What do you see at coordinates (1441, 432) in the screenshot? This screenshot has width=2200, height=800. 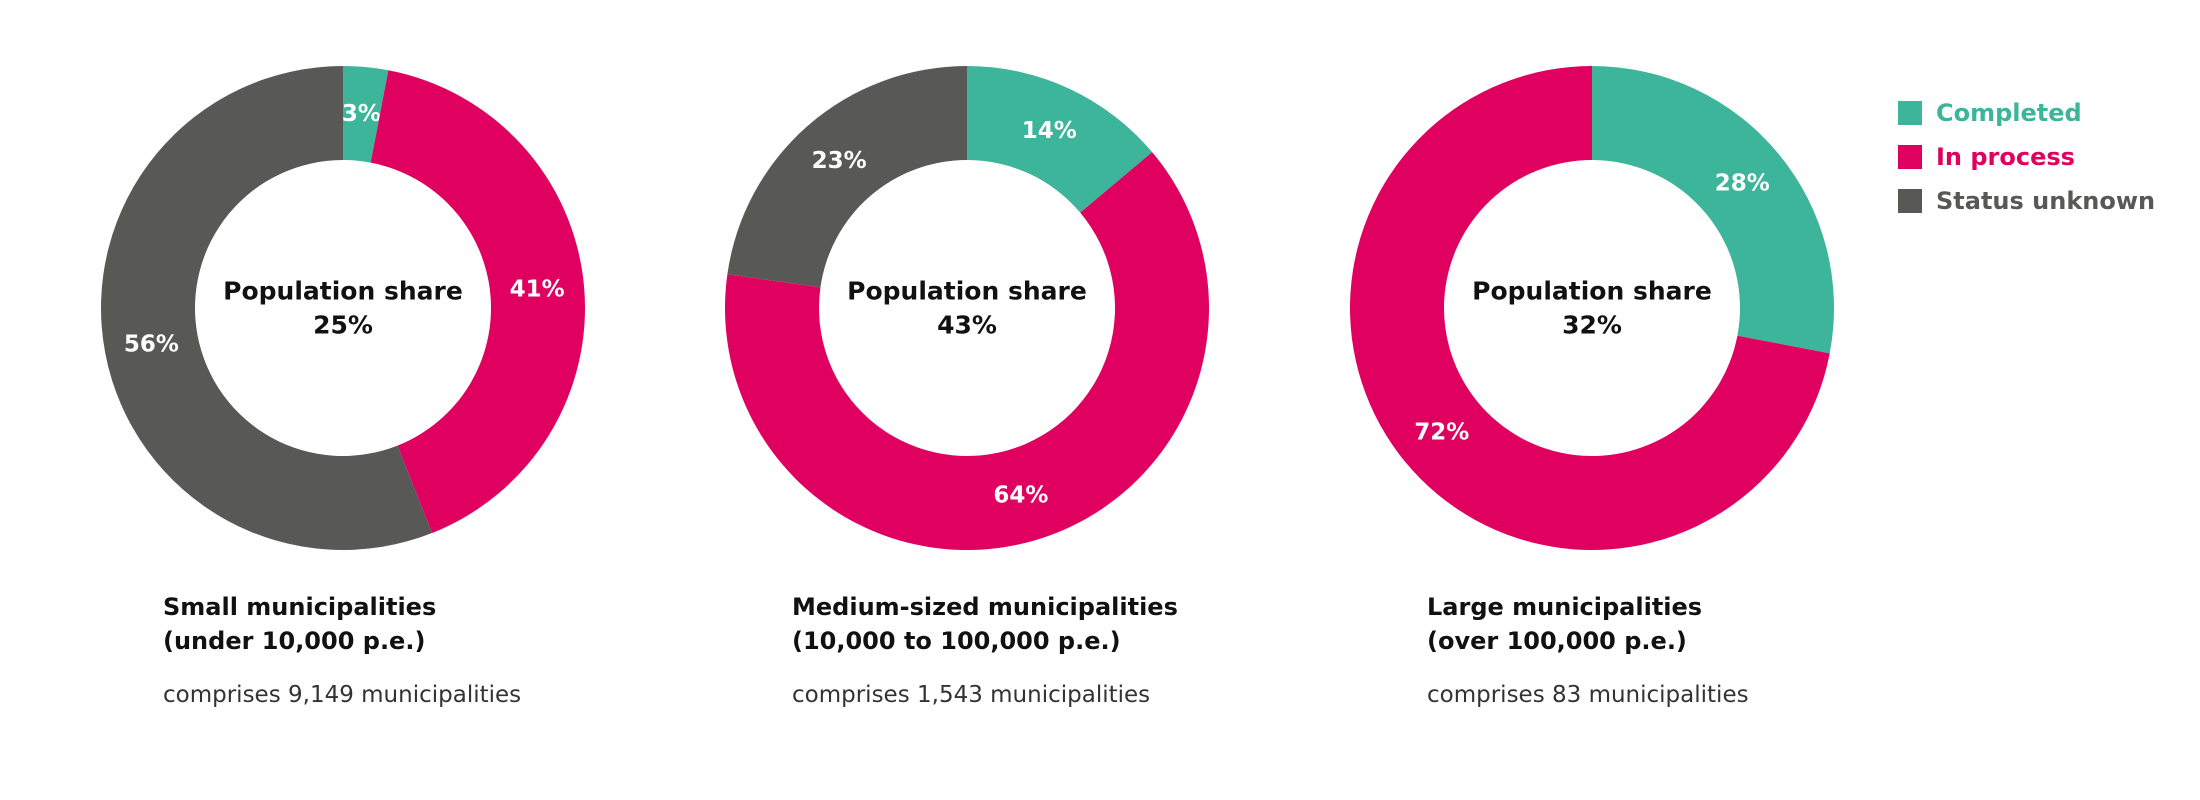 I see `slice-label-in-process: 72%` at bounding box center [1441, 432].